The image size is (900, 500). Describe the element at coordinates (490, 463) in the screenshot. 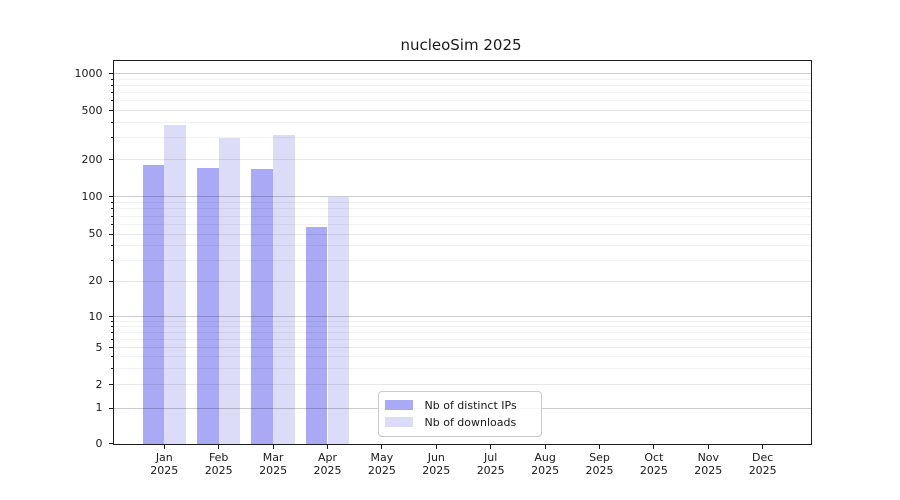

I see `x-tick-label: Jul 2025` at that location.